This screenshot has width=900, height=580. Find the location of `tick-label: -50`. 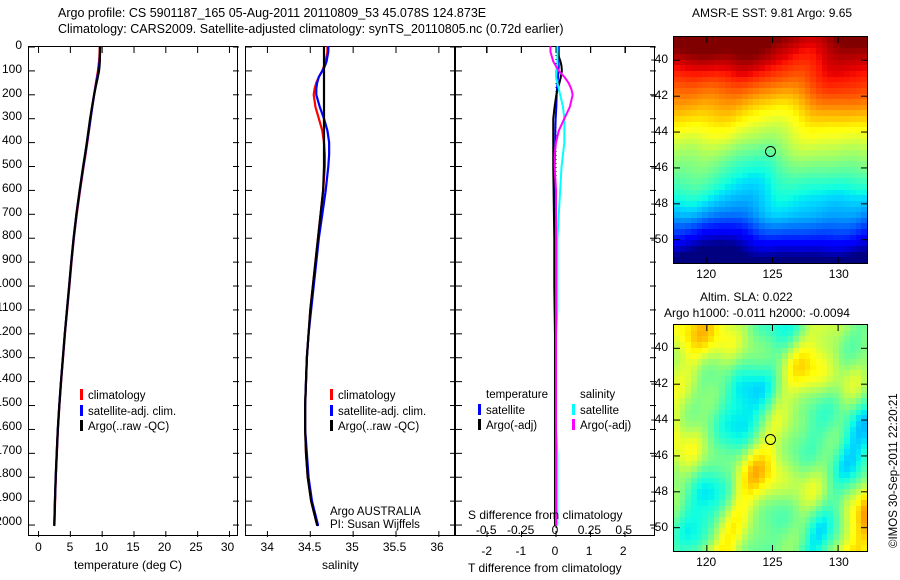

tick-label: -50 is located at coordinates (659, 527).